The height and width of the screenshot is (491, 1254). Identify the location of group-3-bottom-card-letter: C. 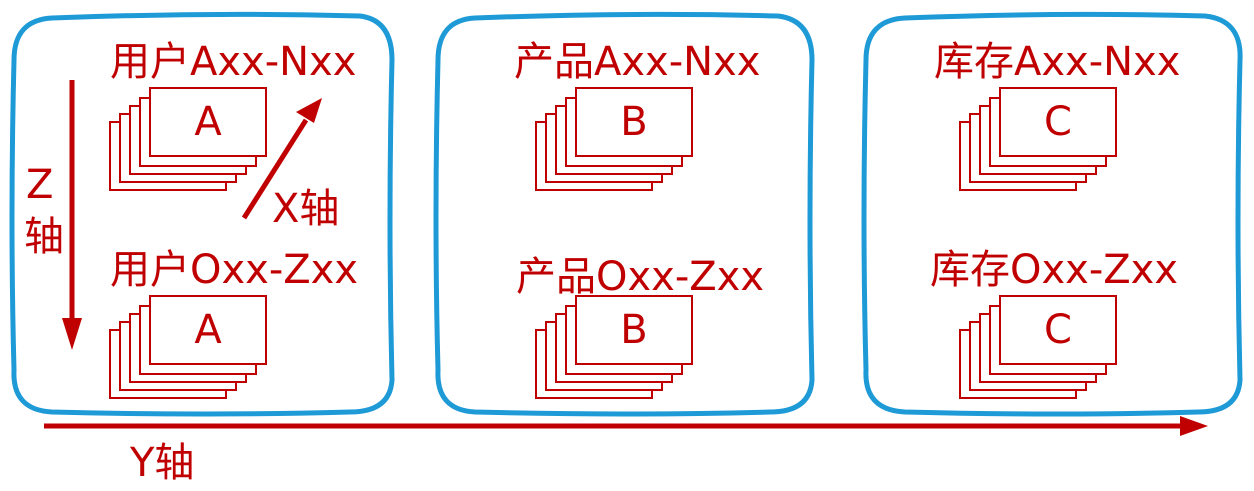
(1058, 330).